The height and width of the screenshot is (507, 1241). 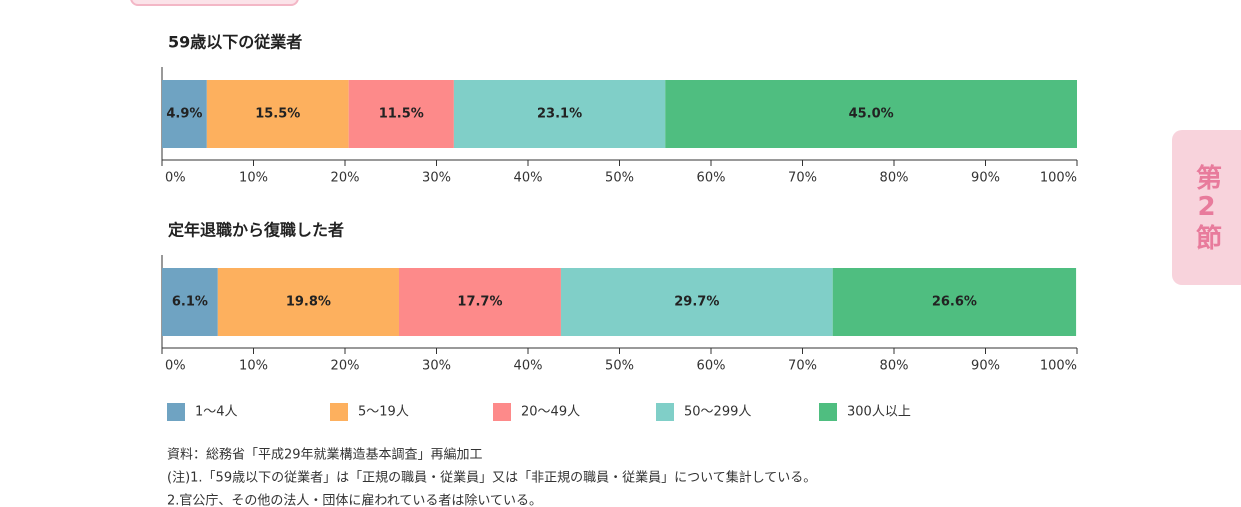 What do you see at coordinates (325, 455) in the screenshot?
I see `note: 資料：総務省「平成29年就業構造基本調査」再編加工` at bounding box center [325, 455].